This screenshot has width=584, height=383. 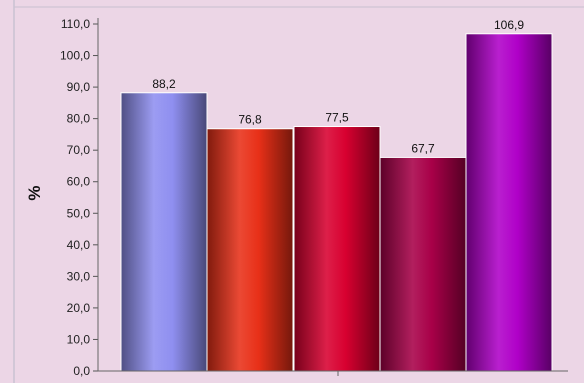 I want to click on y-tick-label: 40,0, so click(x=79, y=245).